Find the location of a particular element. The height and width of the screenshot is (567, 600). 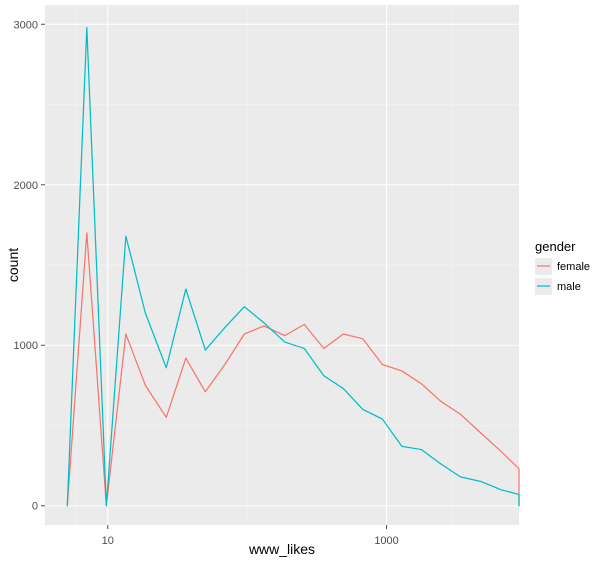

legend-items: female male is located at coordinates (562, 276).